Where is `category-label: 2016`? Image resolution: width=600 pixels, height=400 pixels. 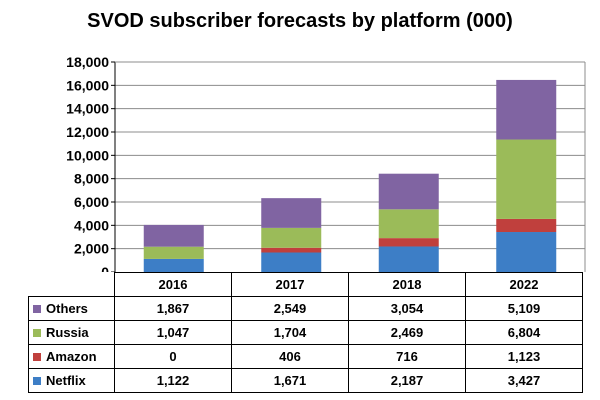 category-label: 2016 is located at coordinates (173, 284).